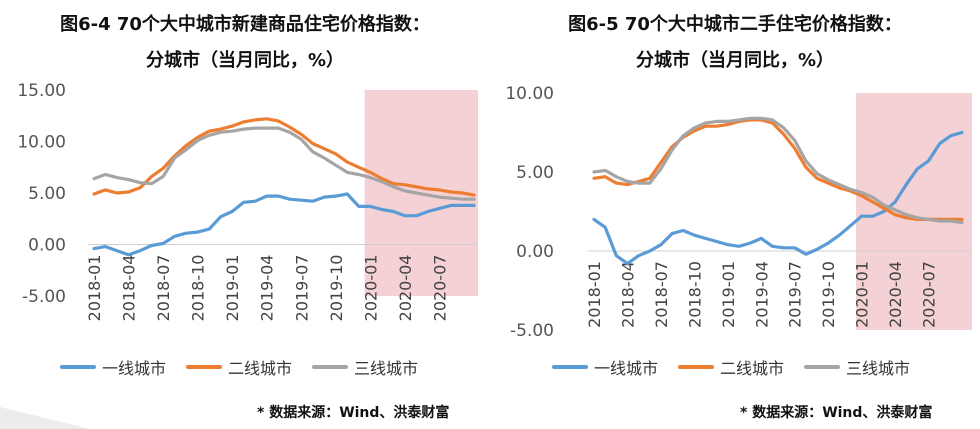 This screenshot has height=429, width=980. Describe the element at coordinates (245, 24) in the screenshot. I see `chart-title-line1: 图6-4 70个大中城市新建商品住宅价格指数：` at that location.